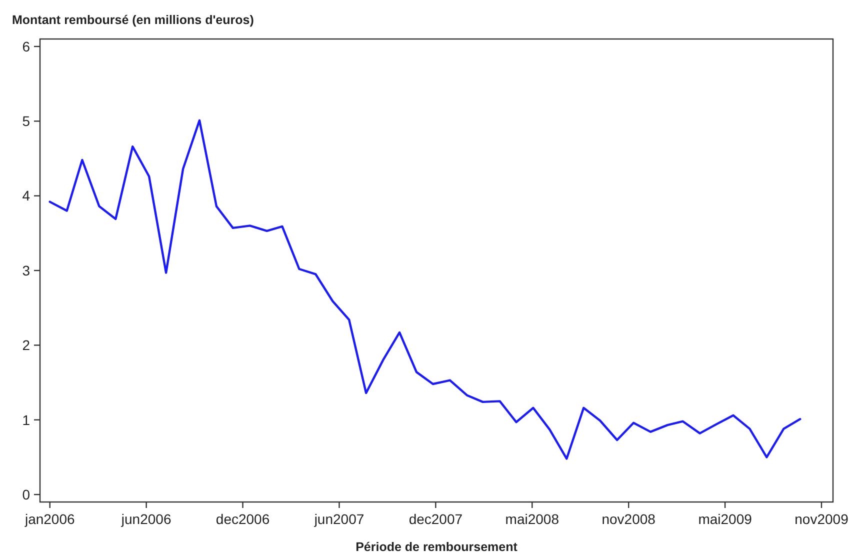 The width and height of the screenshot is (854, 555). Describe the element at coordinates (821, 519) in the screenshot. I see `x-tick-label: nov2009` at that location.